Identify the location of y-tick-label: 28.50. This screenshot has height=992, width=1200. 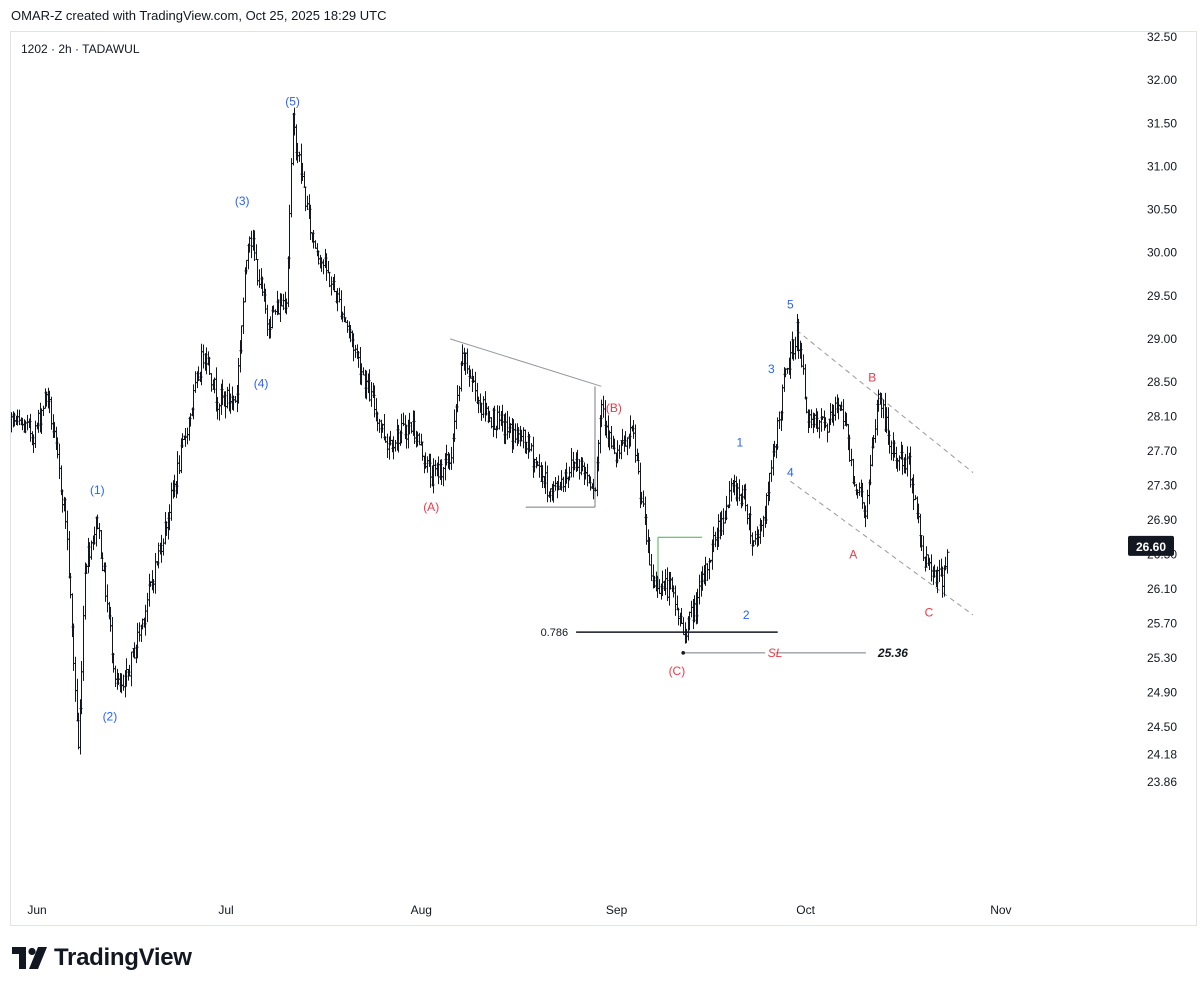
(1162, 382).